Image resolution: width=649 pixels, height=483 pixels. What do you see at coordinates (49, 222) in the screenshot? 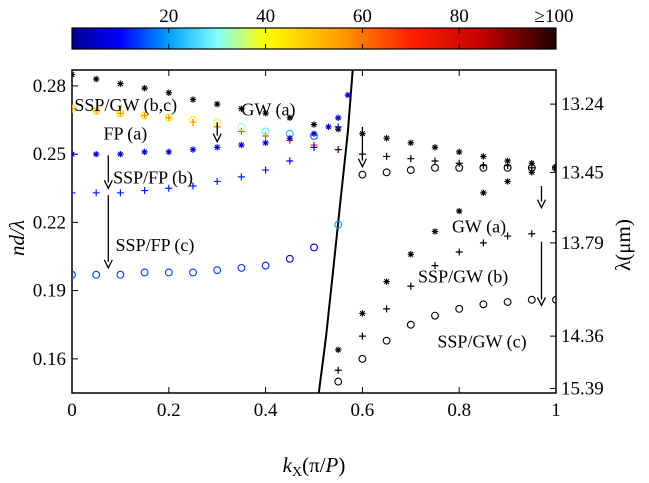
I see `y-left-tick-label: 0.22` at bounding box center [49, 222].